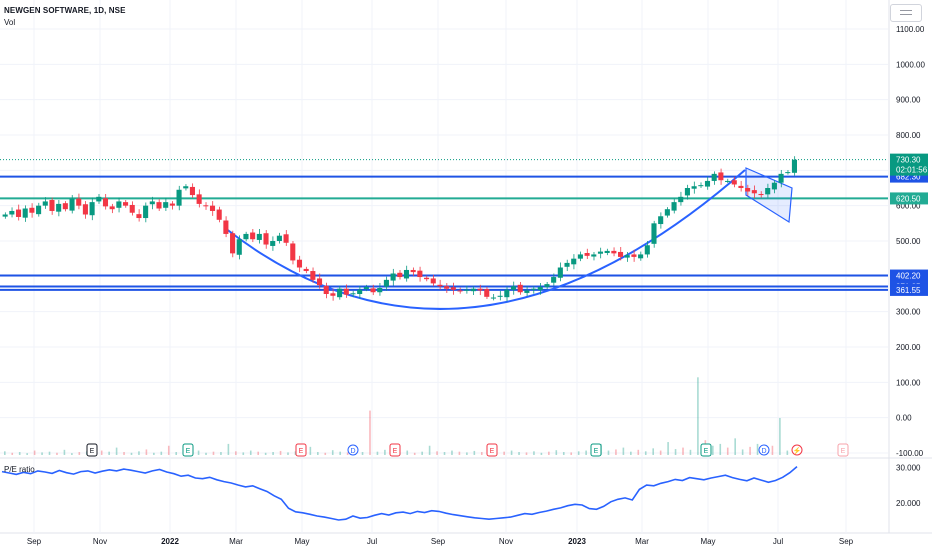 This screenshot has height=555, width=932. What do you see at coordinates (908, 312) in the screenshot?
I see `y-tick-label: 300.00` at bounding box center [908, 312].